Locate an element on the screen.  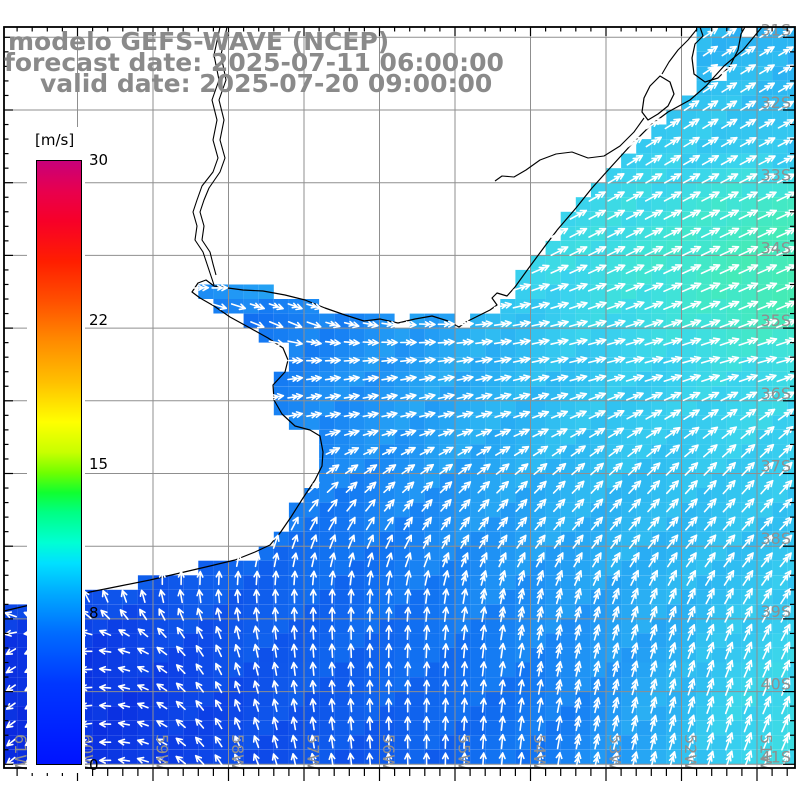
colorbar-tick-label: 30 is located at coordinates (99, 160).